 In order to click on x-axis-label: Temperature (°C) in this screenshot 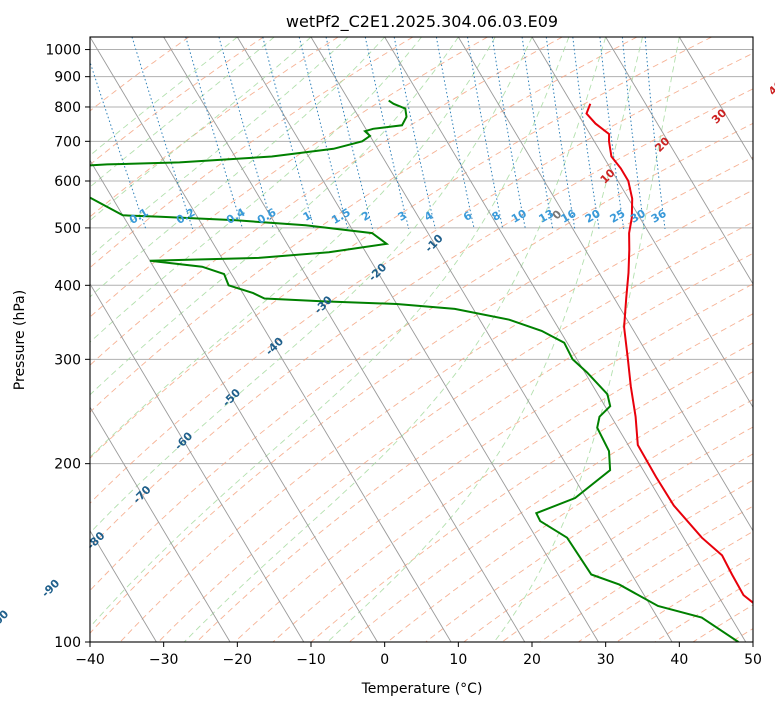, I will do `click(422, 689)`.